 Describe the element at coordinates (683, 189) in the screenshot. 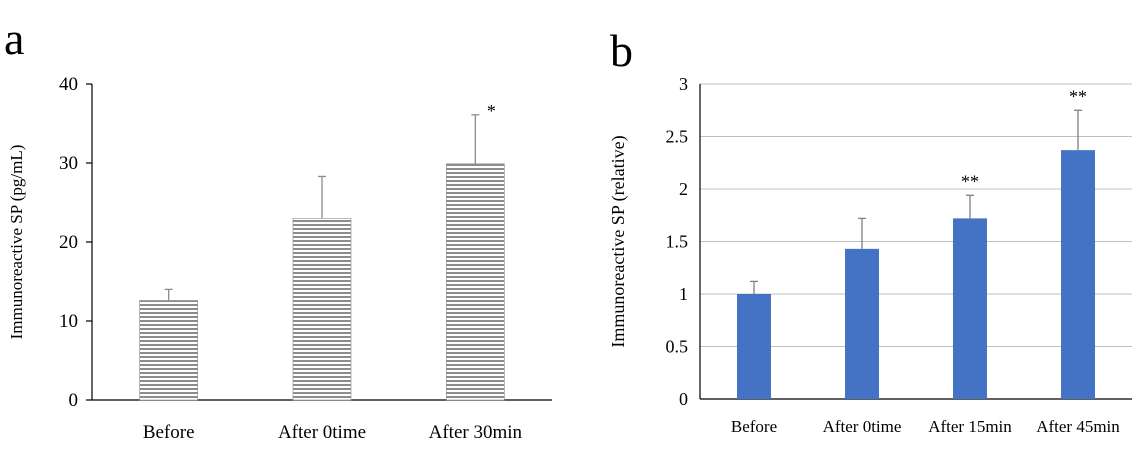

I see `y-tick-label: 2` at that location.